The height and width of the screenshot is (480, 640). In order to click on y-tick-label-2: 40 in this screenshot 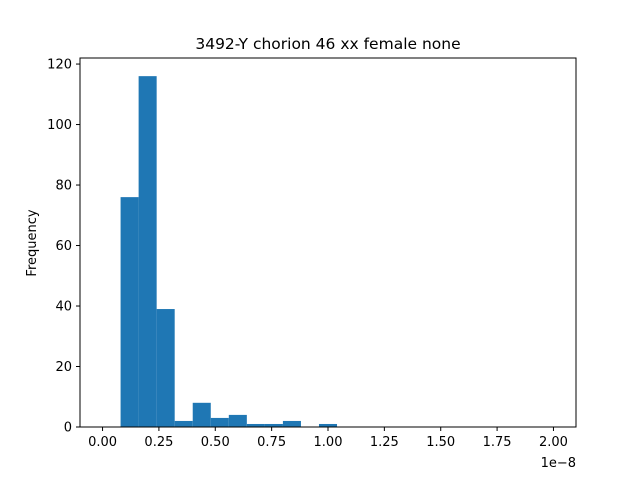, I will do `click(63, 307)`.